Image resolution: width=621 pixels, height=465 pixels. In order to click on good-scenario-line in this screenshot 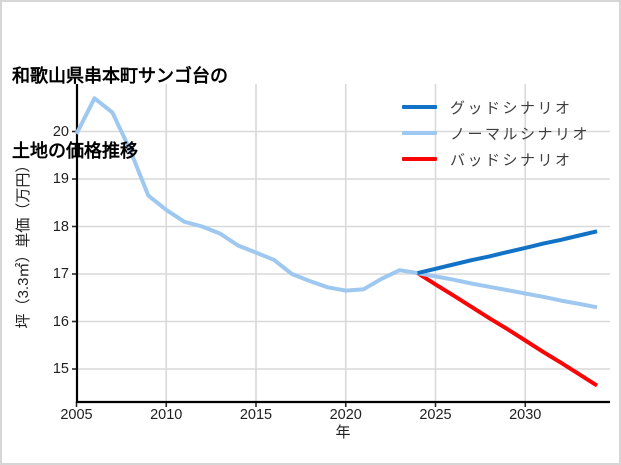, I will do `click(507, 252)`.